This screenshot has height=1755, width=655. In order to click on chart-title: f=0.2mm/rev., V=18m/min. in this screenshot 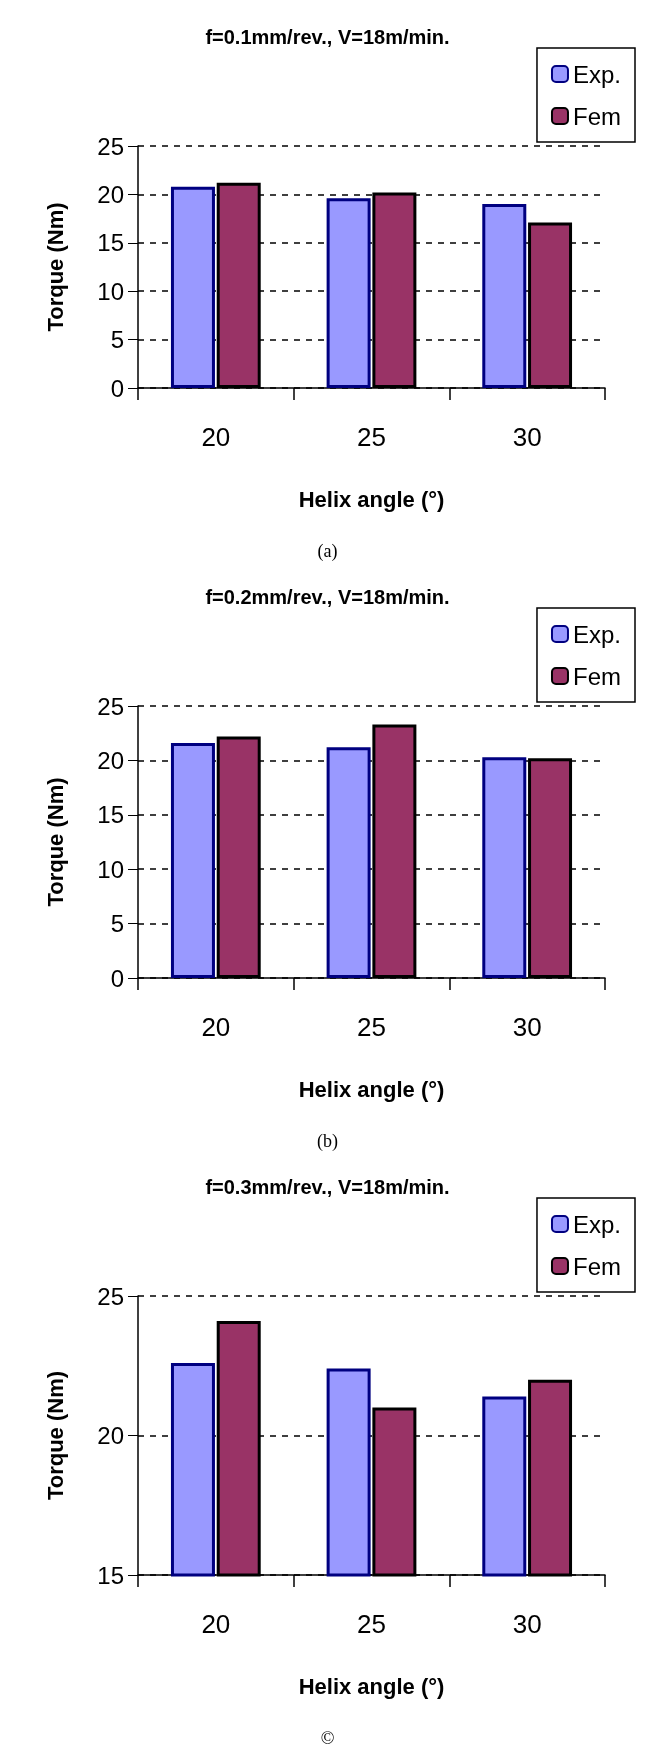, I will do `click(327, 597)`.